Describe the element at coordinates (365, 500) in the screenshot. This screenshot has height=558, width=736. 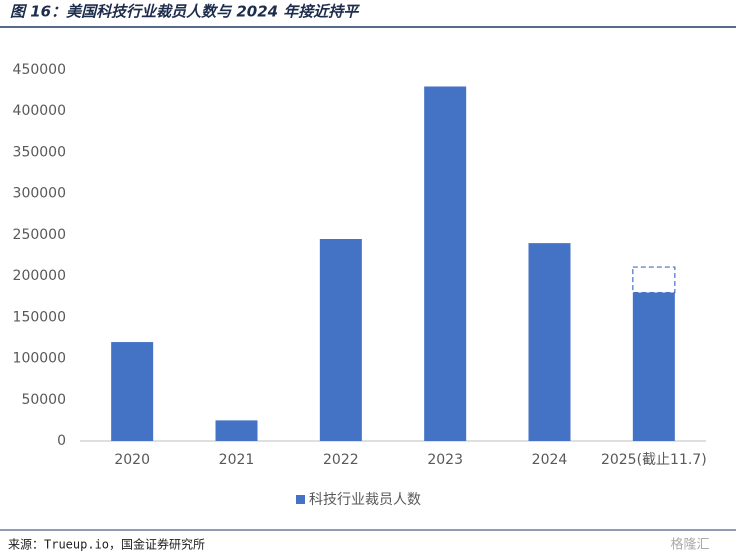
I see `legend-label: 科技行业裁员人数` at that location.